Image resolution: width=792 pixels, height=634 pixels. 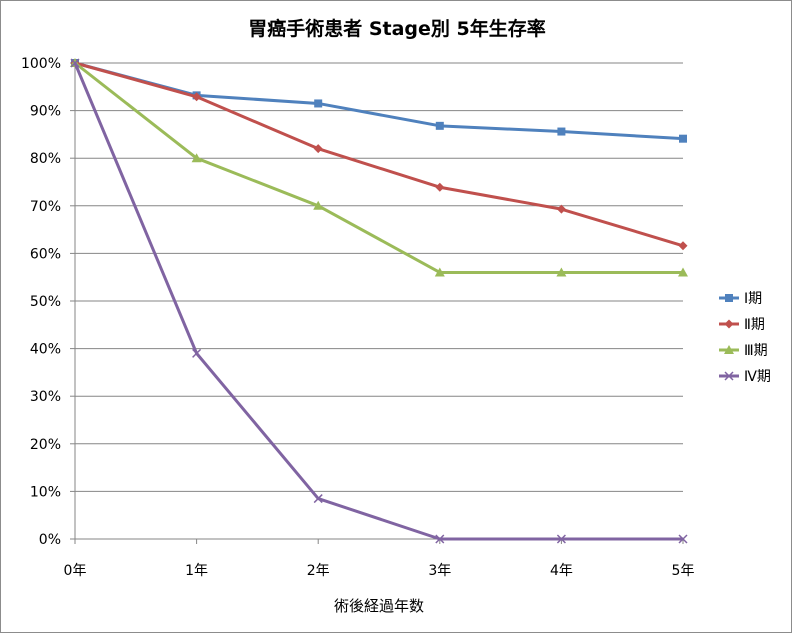 I want to click on x-axis-title: 術後経過年数, so click(x=379, y=606).